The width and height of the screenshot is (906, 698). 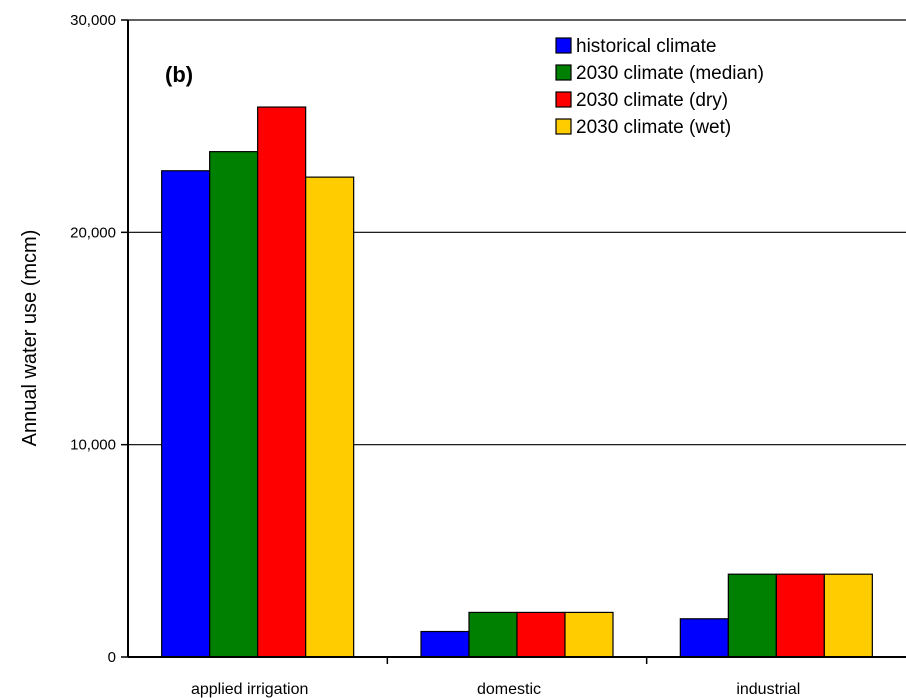 I want to click on legend-label: historical climate, so click(x=646, y=46).